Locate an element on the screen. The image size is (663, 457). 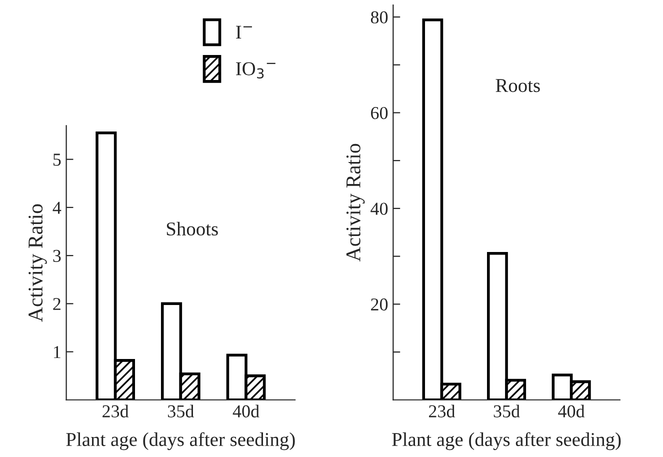
y-tick-label: 4 is located at coordinates (57, 208).